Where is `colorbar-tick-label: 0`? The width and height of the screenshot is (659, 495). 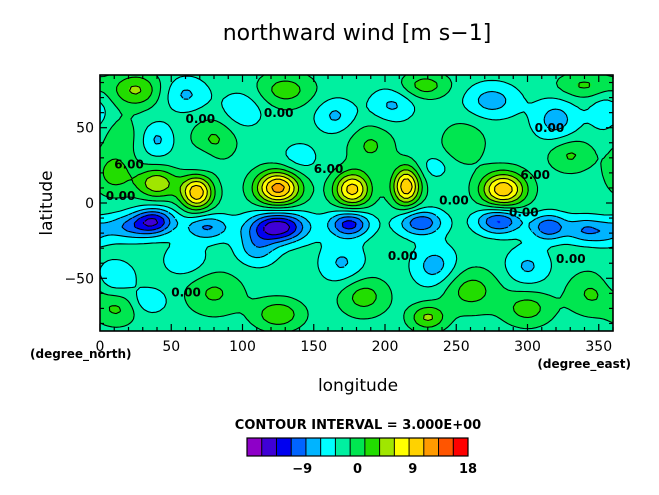 colorbar-tick-label: 0 is located at coordinates (357, 469).